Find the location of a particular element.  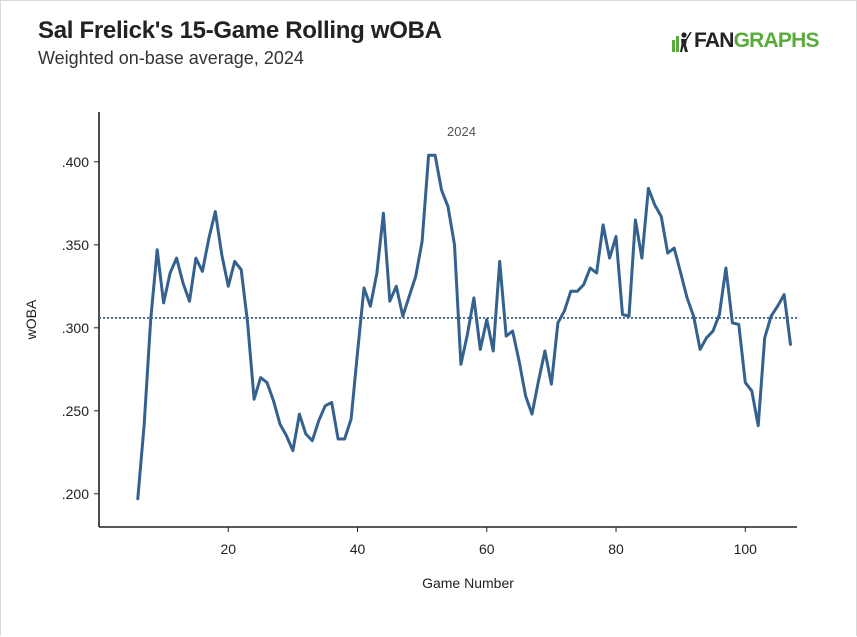

x-axis-ticks: 20 40 60 80 100 is located at coordinates (488, 542).